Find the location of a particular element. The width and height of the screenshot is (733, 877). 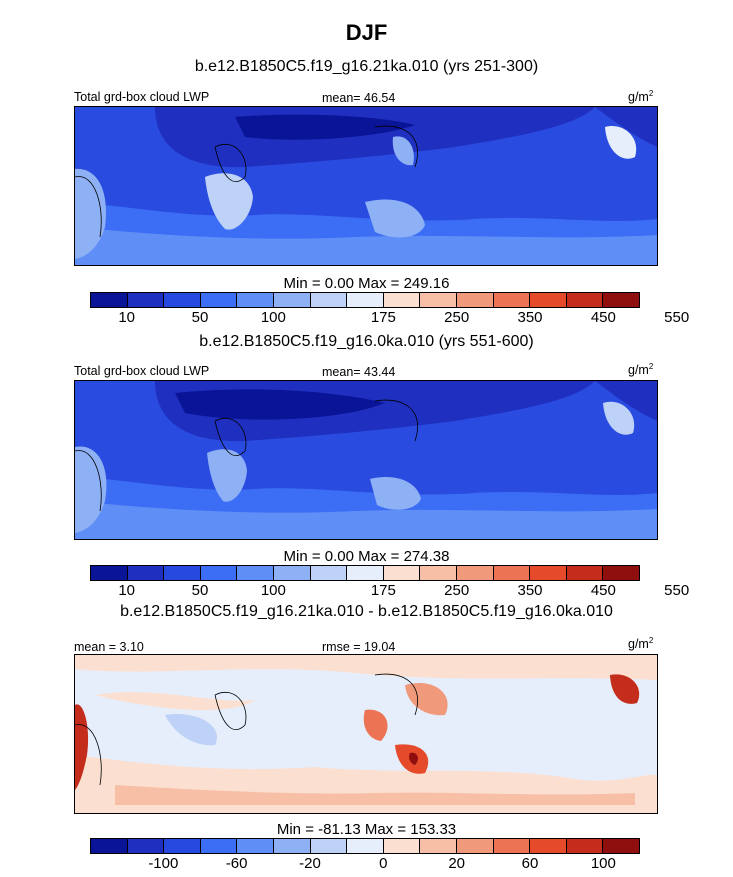

panel-3-map is located at coordinates (366, 734).